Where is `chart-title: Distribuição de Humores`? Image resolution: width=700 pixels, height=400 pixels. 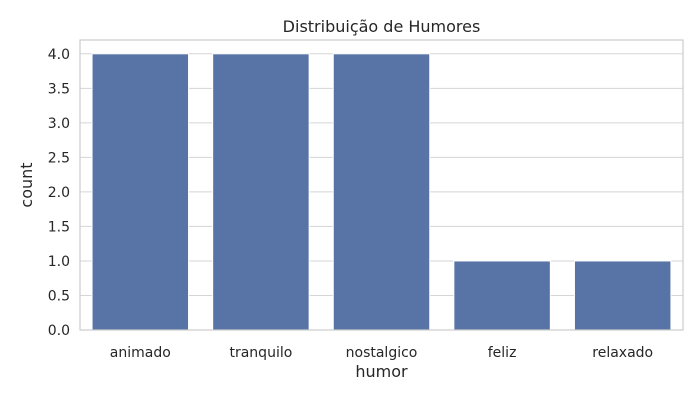 chart-title: Distribuição de Humores is located at coordinates (382, 26).